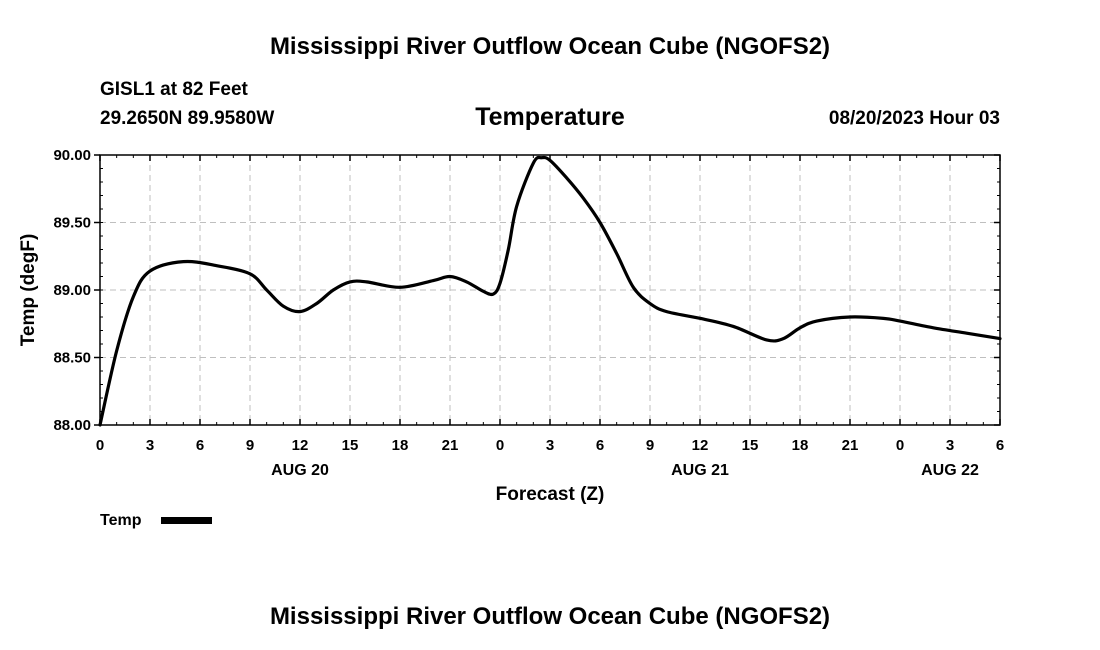  Describe the element at coordinates (72, 223) in the screenshot. I see `y-tick-label: 89.50` at that location.